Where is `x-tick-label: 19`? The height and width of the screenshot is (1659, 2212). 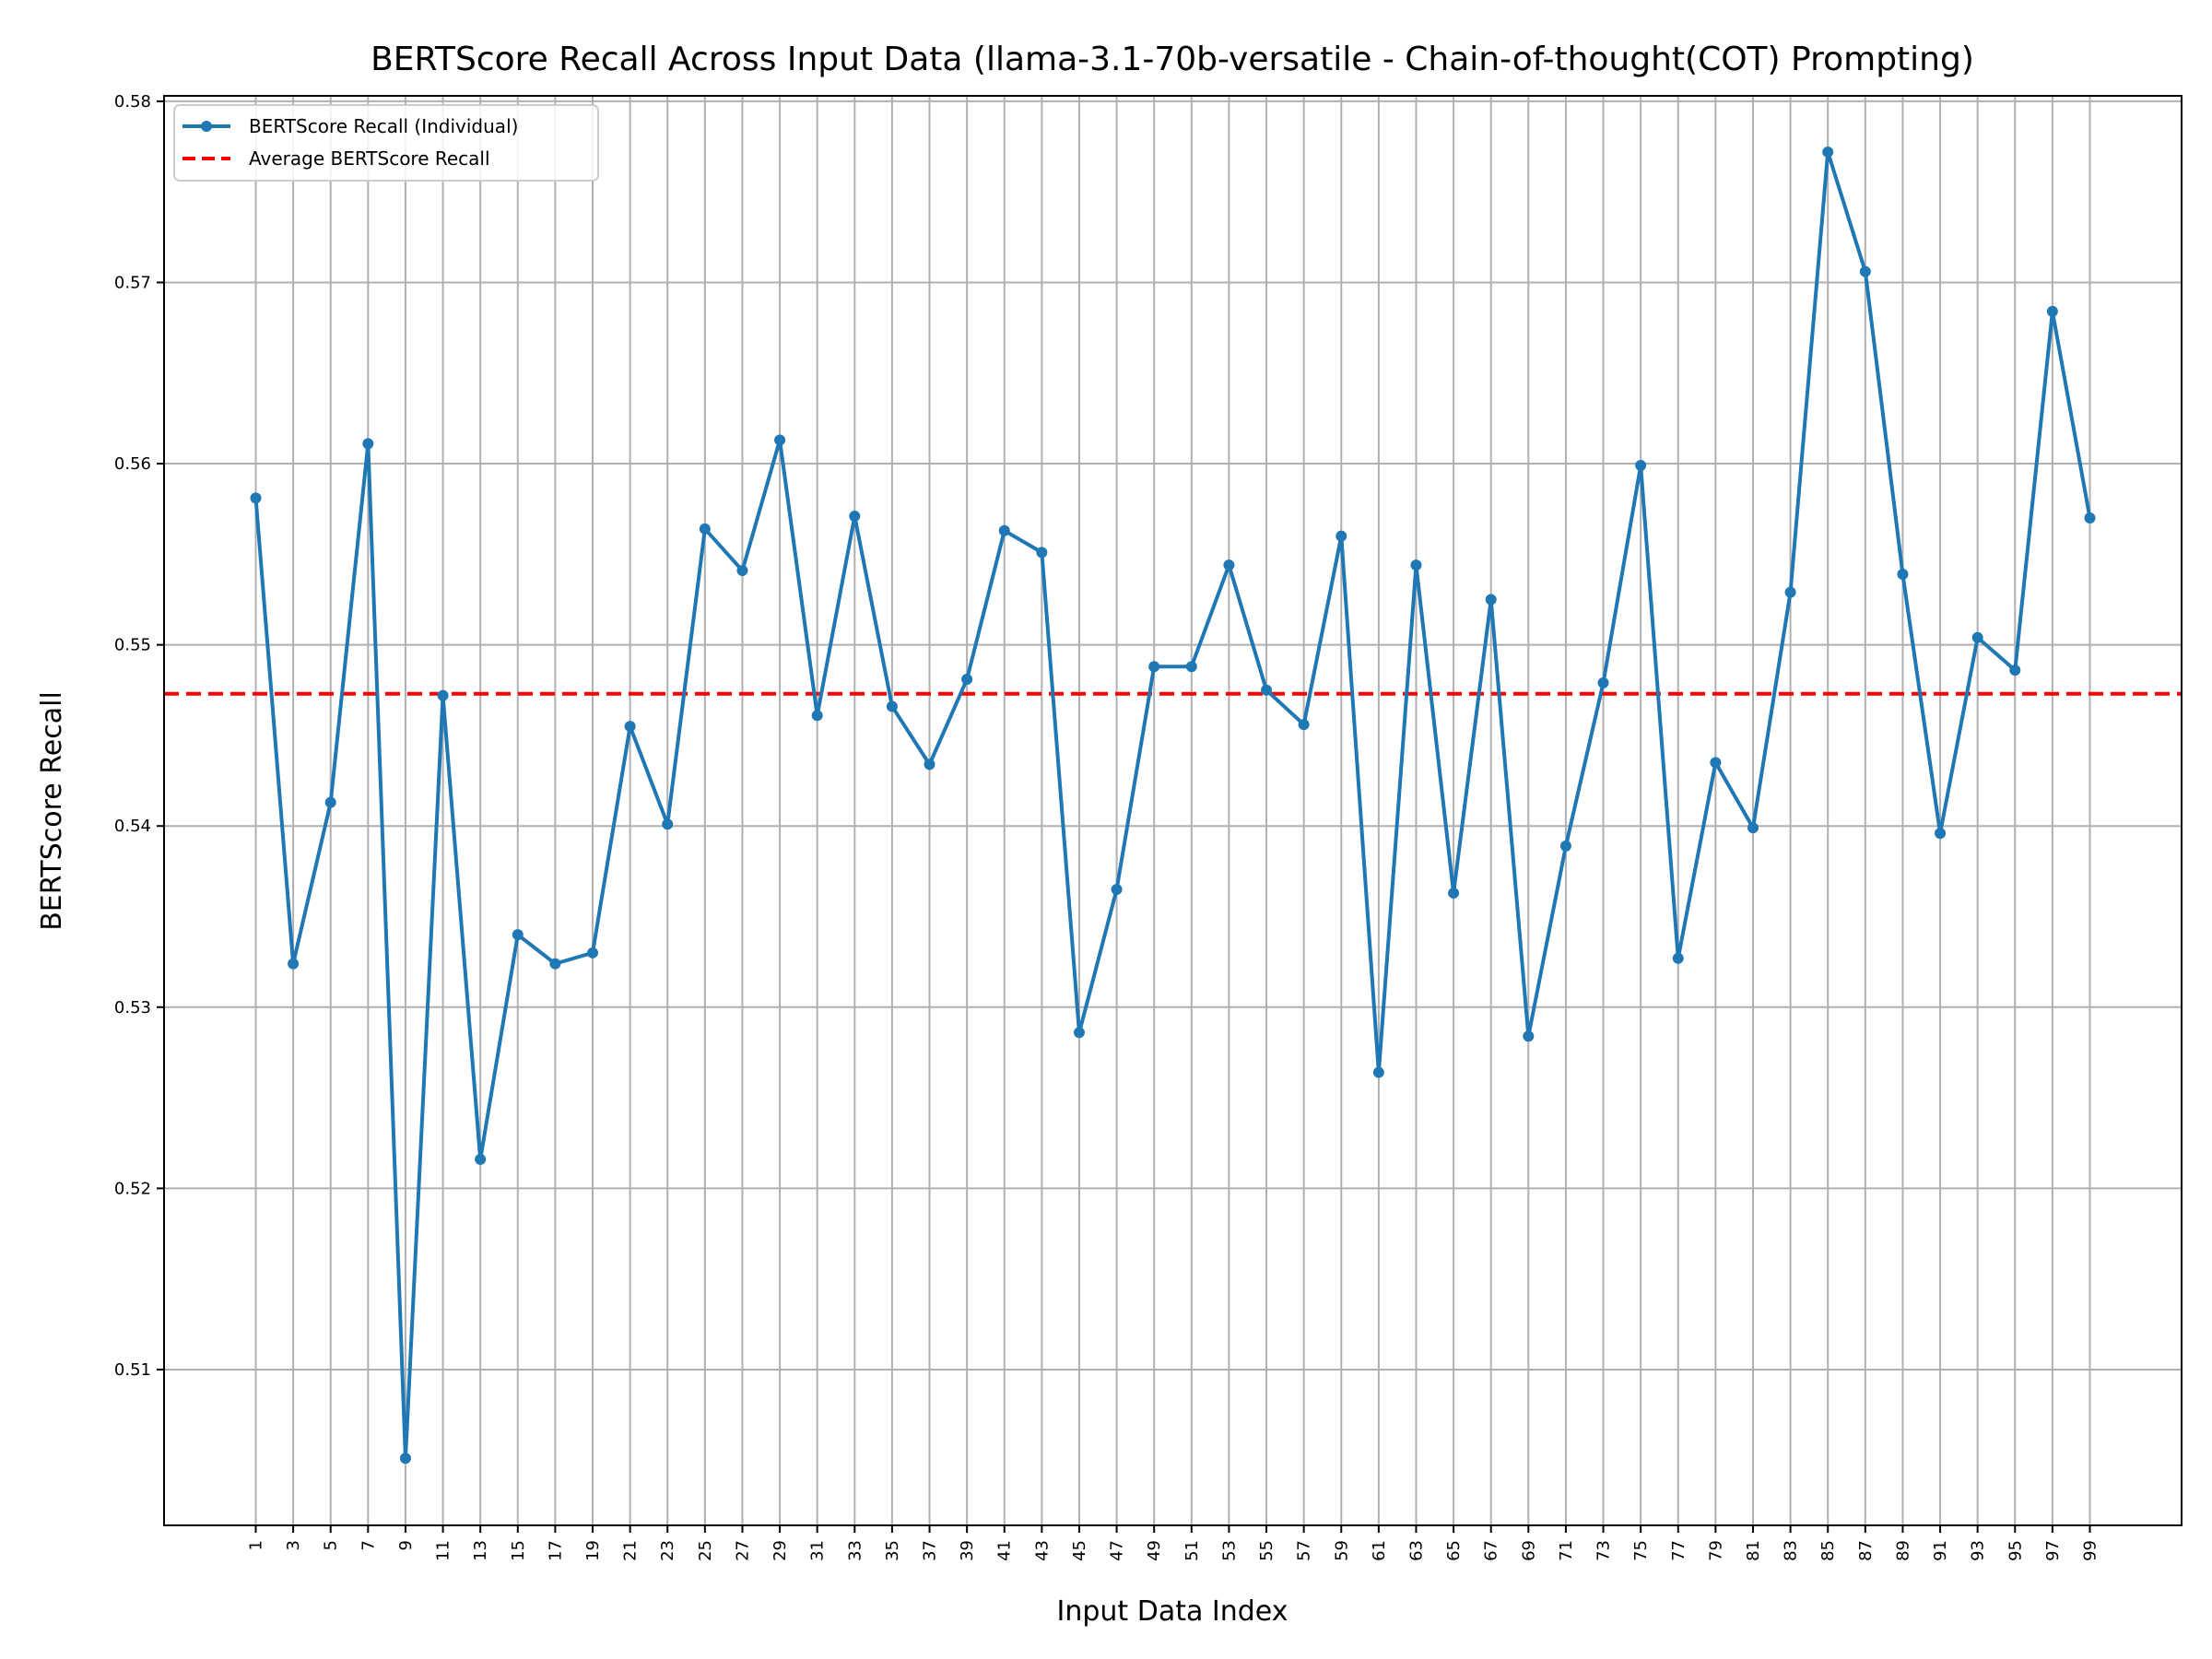 x-tick-label: 19 is located at coordinates (593, 1550).